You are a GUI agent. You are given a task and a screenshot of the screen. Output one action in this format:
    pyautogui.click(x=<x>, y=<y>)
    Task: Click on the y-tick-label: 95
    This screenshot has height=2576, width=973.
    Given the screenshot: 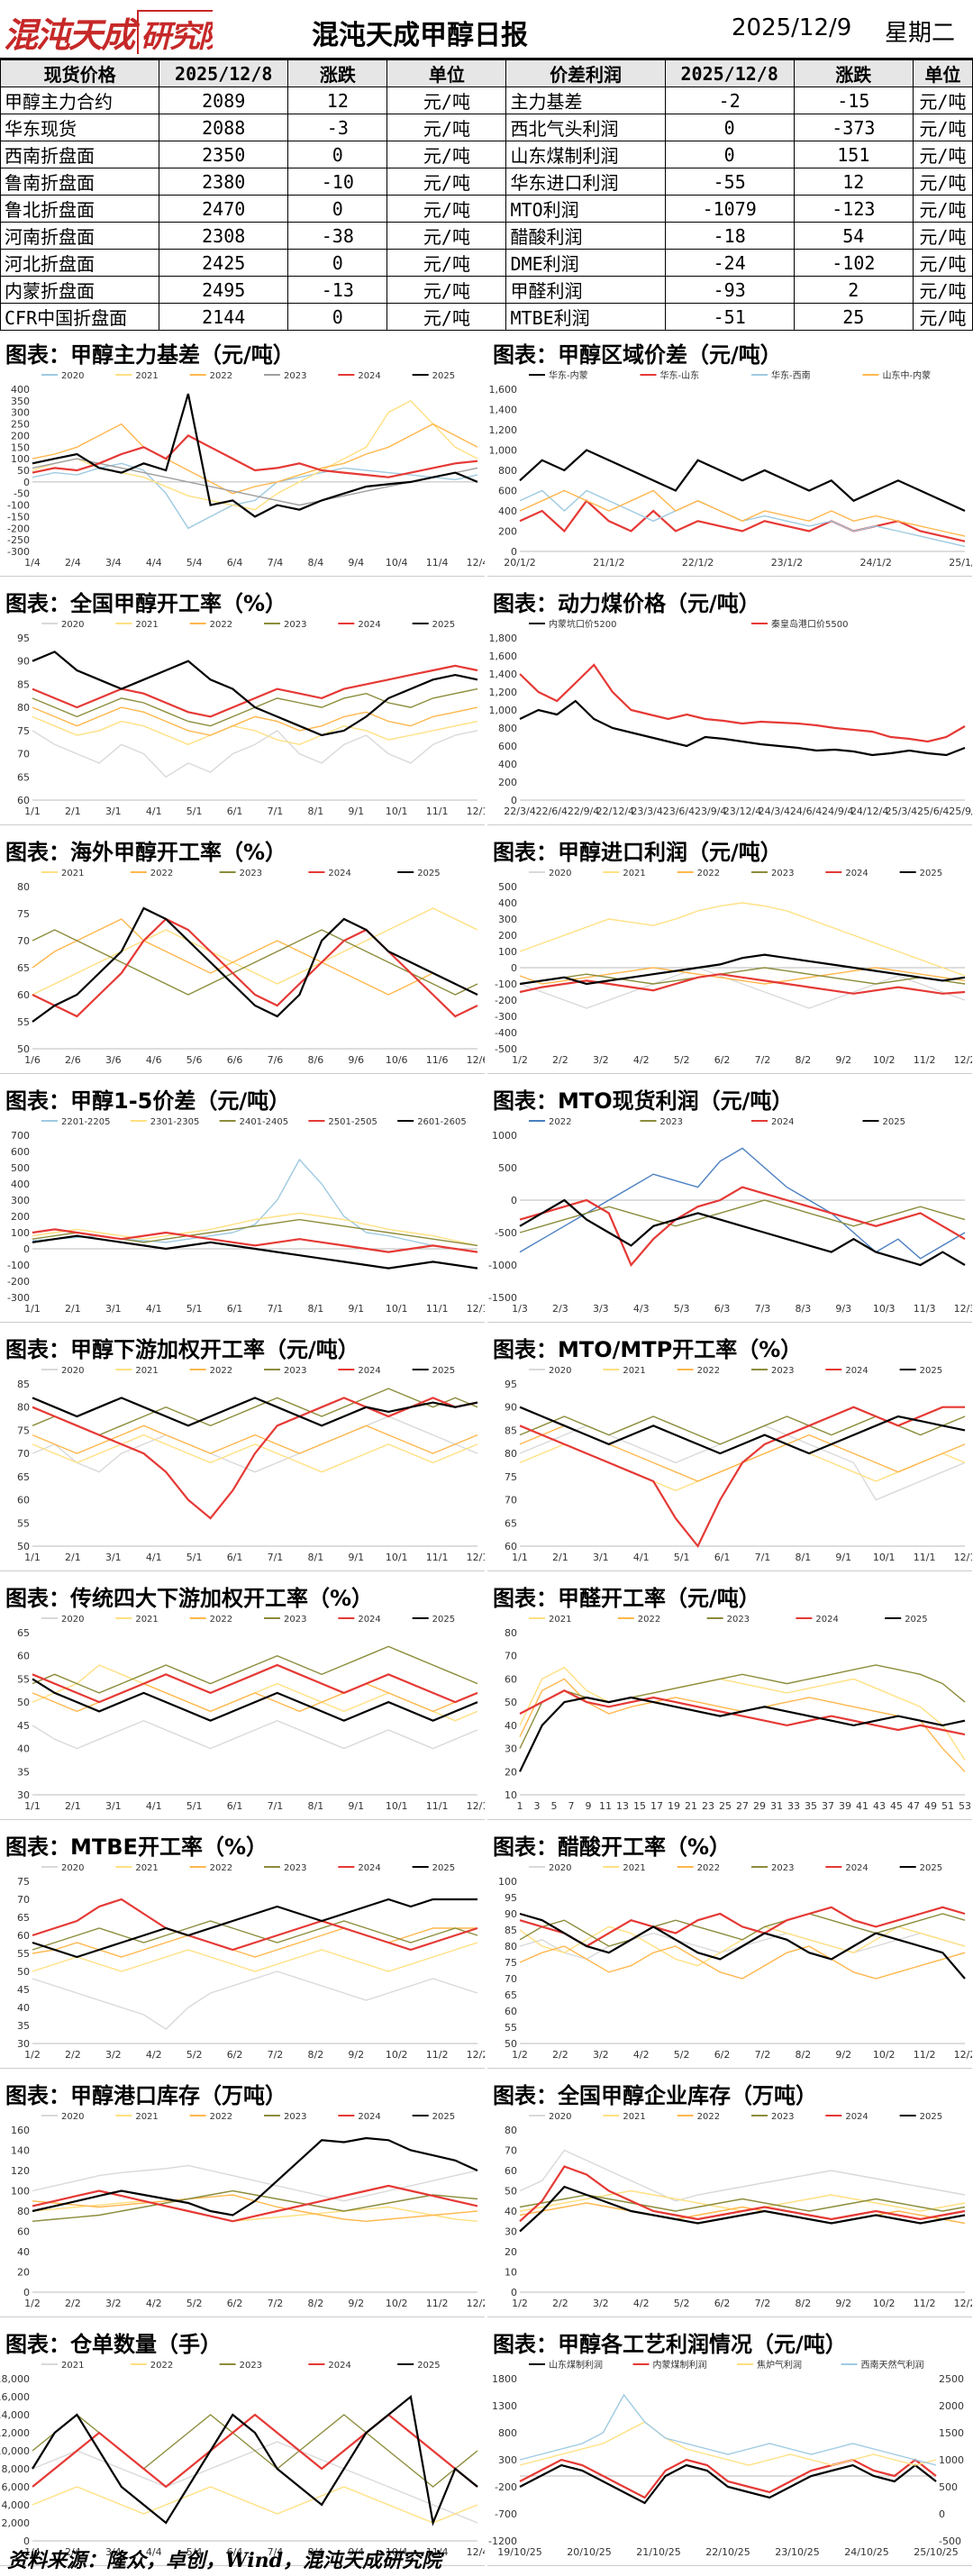 What is the action you would take?
    pyautogui.click(x=511, y=1384)
    